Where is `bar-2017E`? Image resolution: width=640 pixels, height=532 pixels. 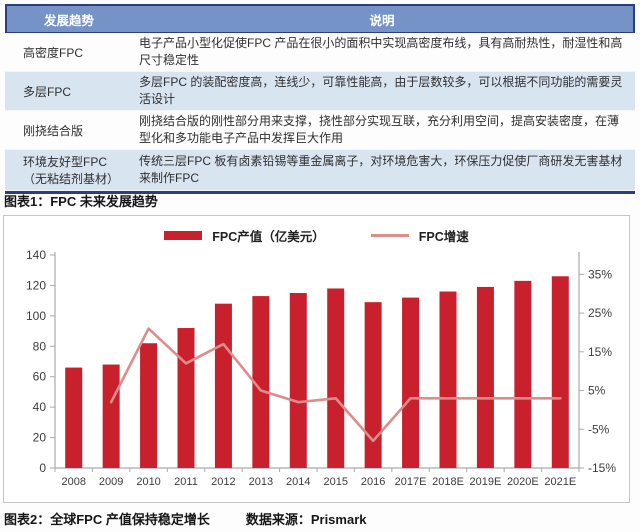 bar-2017E is located at coordinates (411, 382).